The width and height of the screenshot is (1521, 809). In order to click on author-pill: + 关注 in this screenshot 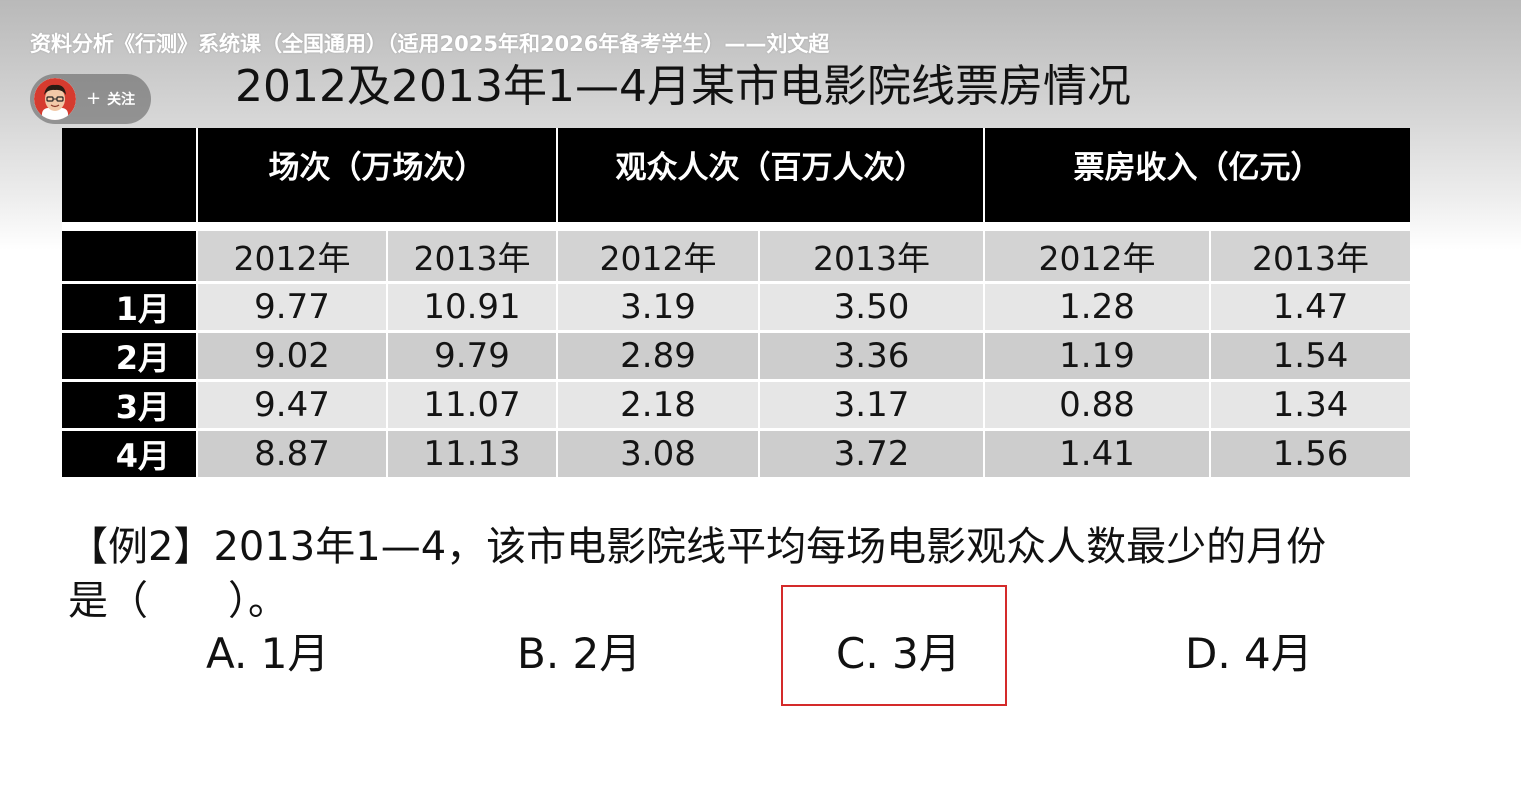, I will do `click(90, 99)`.